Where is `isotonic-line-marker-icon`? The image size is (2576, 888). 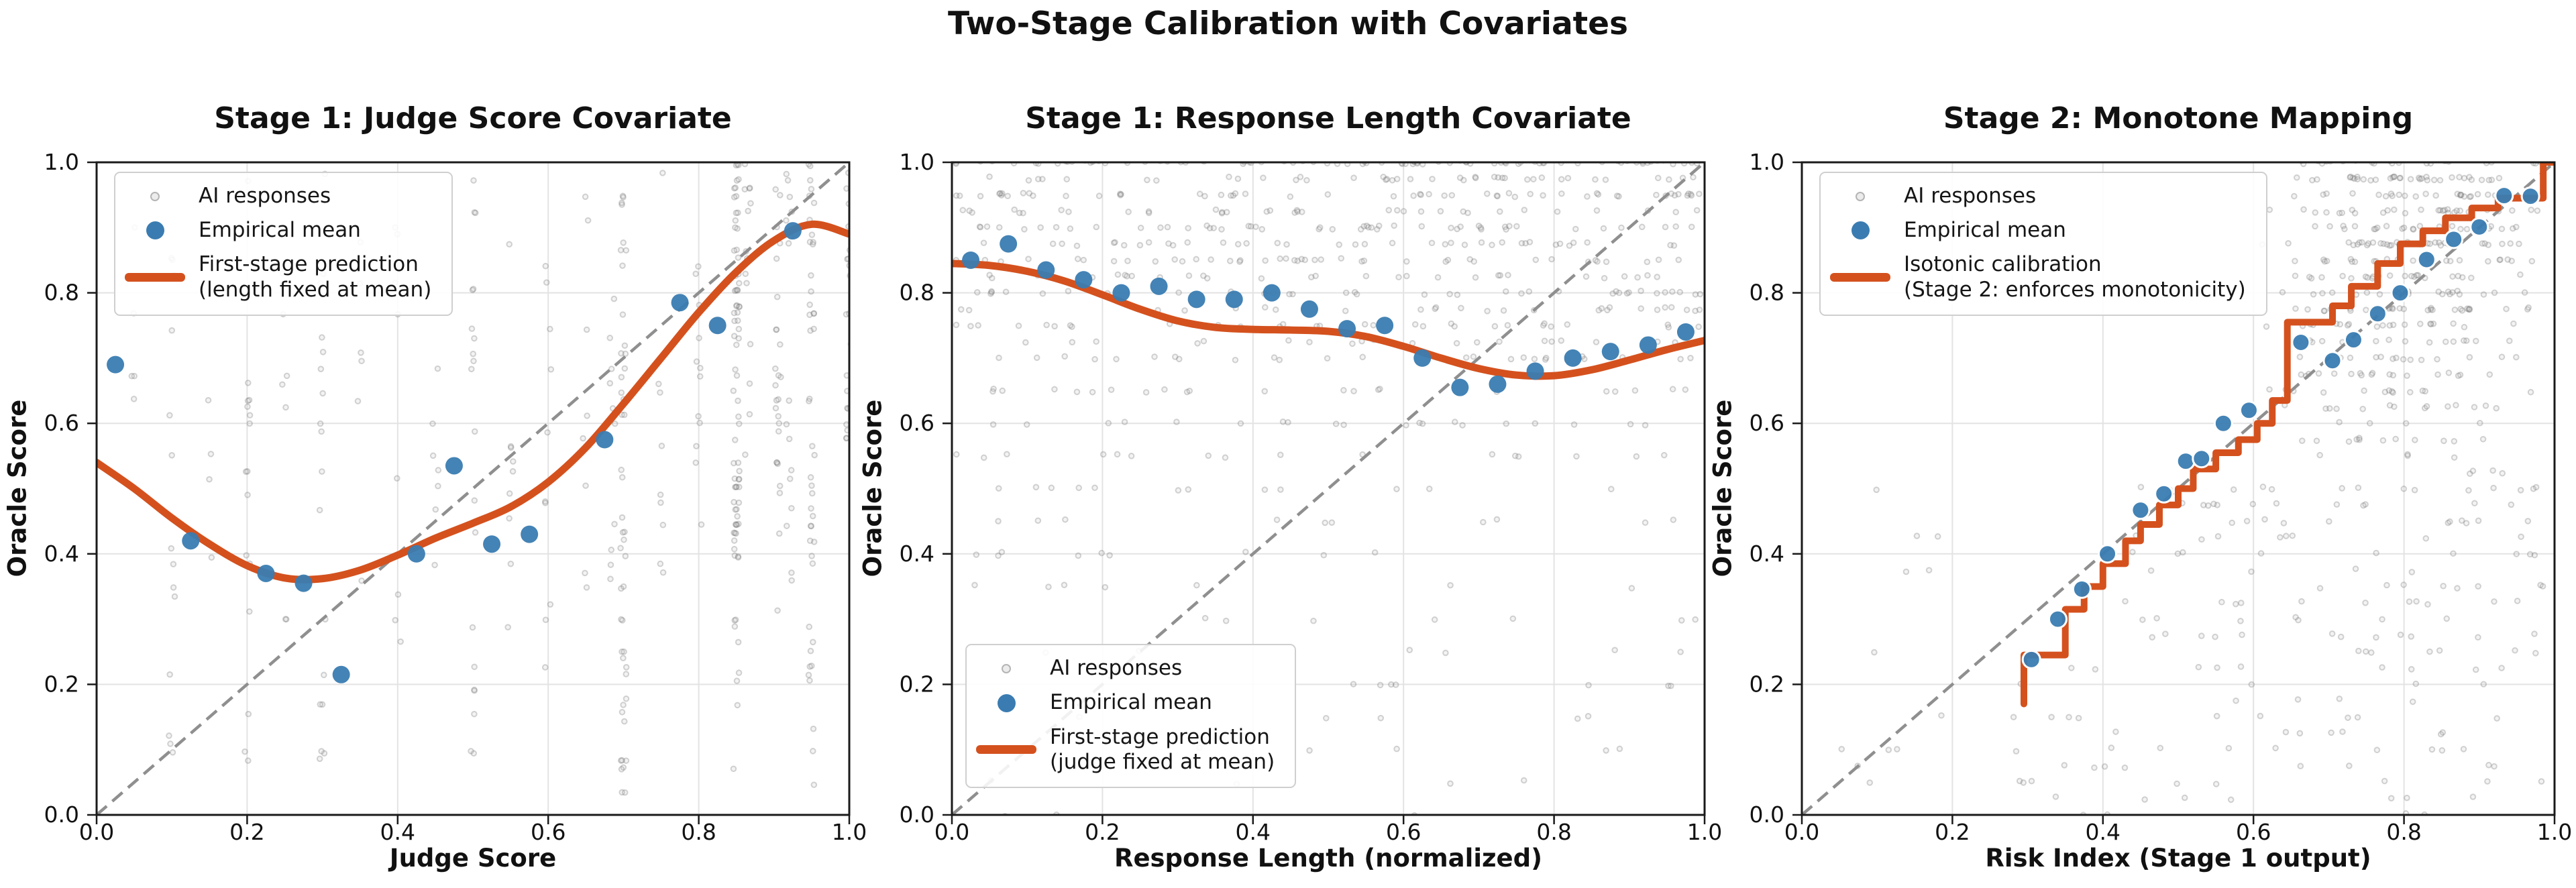 isotonic-line-marker-icon is located at coordinates (1860, 277).